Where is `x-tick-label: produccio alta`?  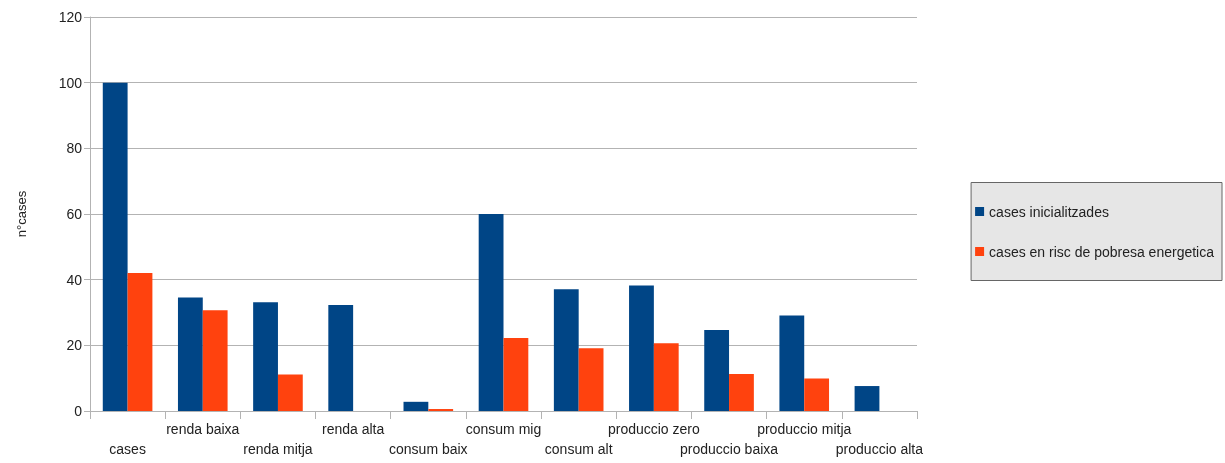 x-tick-label: produccio alta is located at coordinates (879, 449).